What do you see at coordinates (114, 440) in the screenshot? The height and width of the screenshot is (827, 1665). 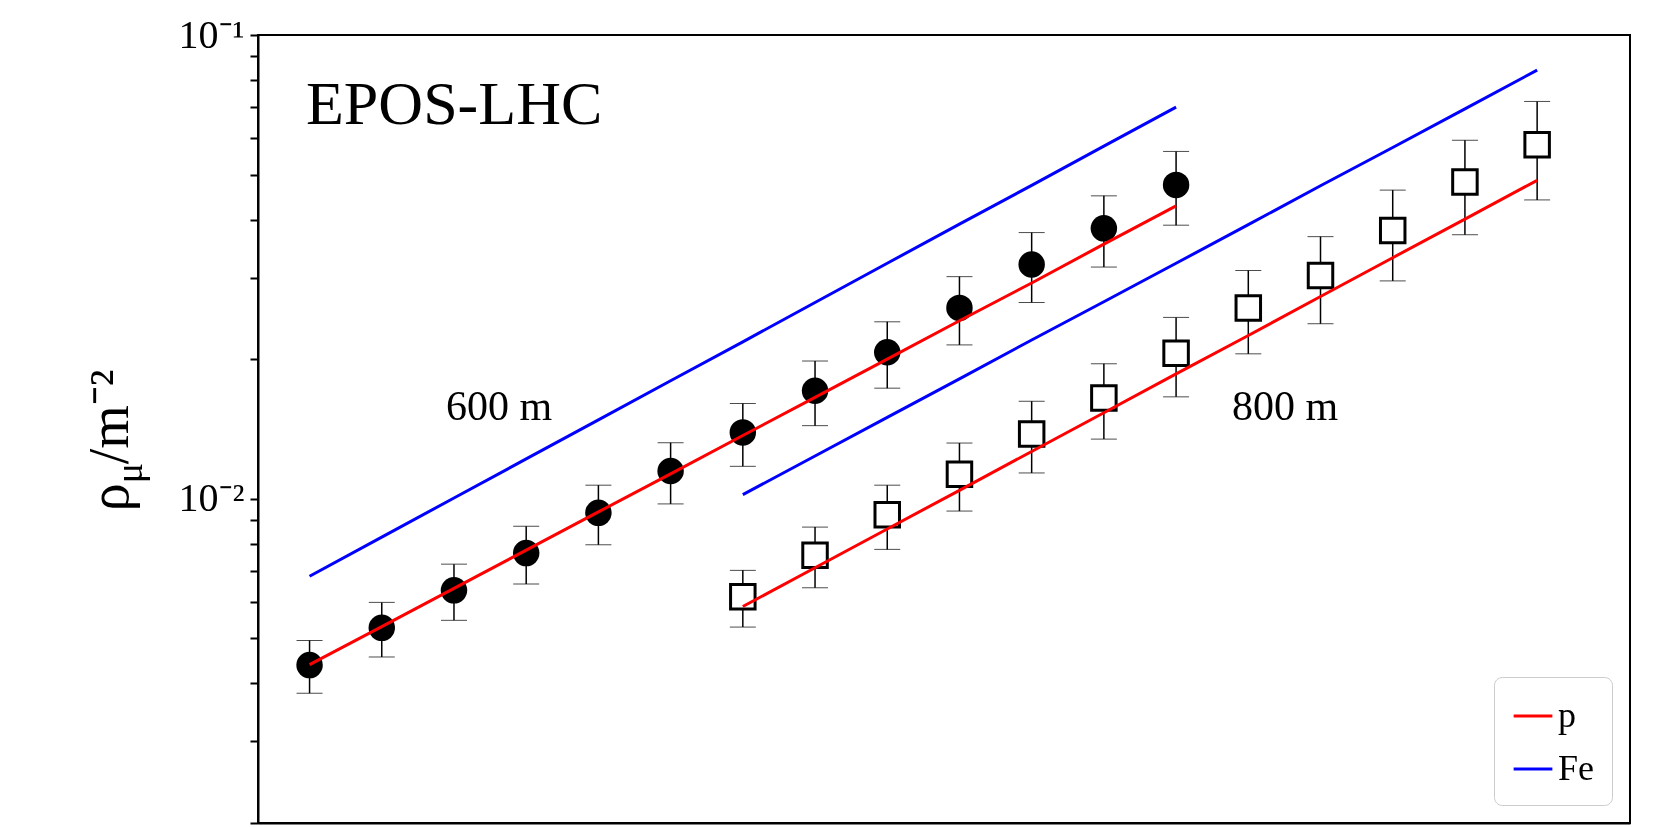 I see `y-axis-title: ρμ/m⁻²` at bounding box center [114, 440].